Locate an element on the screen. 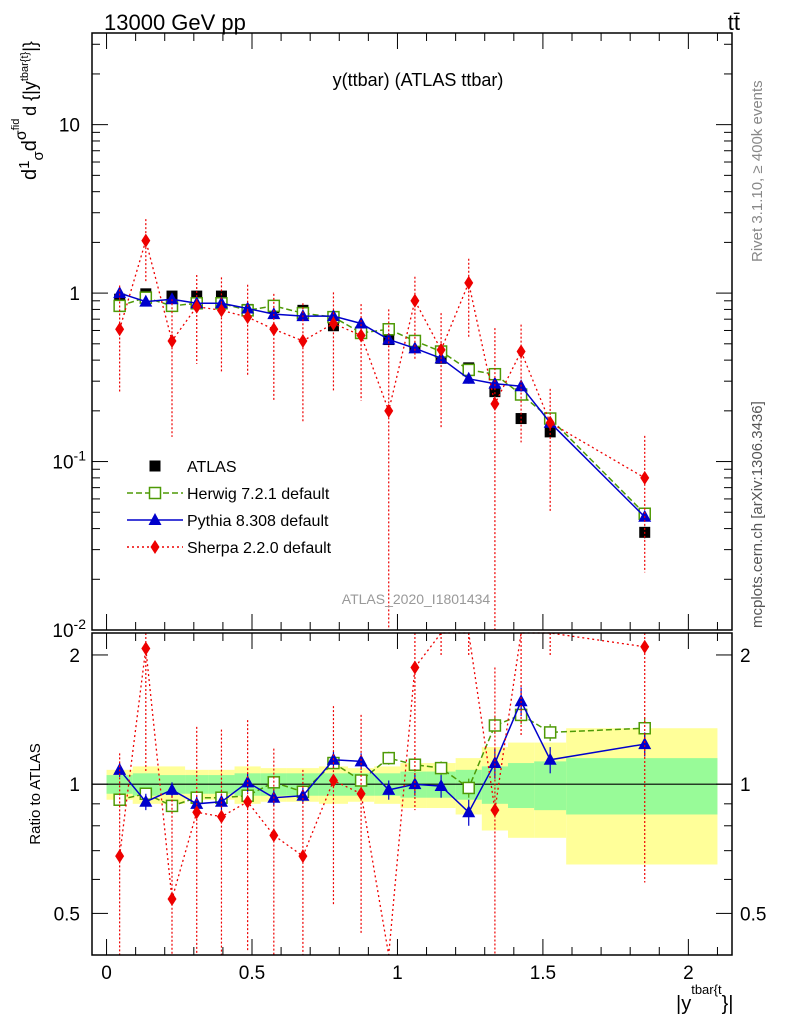 This screenshot has width=786, height=1024. legend-item-herwig: Herwig 7.2.1 default is located at coordinates (228, 494).